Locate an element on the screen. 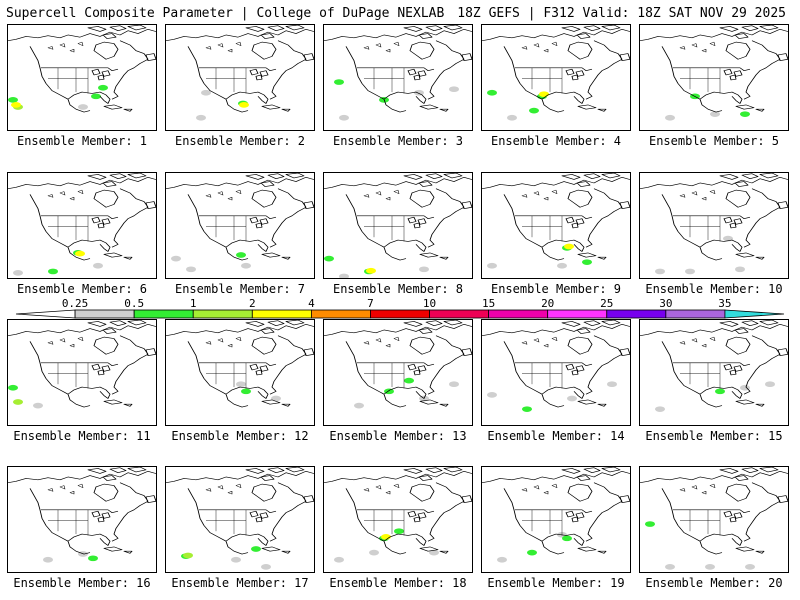  colorbar-tick-label: 1 is located at coordinates (193, 303).